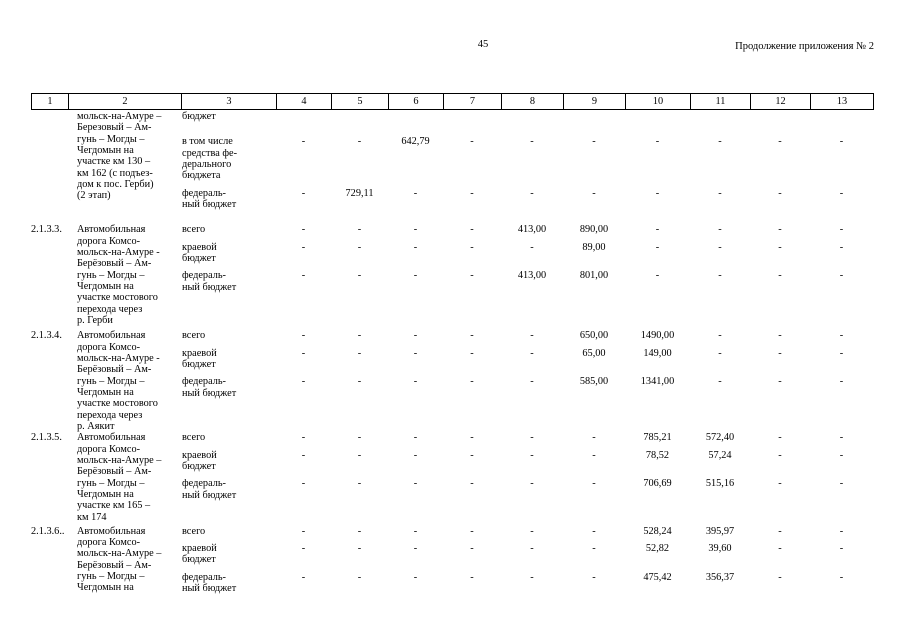 The height and width of the screenshot is (640, 905). Describe the element at coordinates (594, 247) in the screenshot. I see `value-cell: 89,00` at that location.